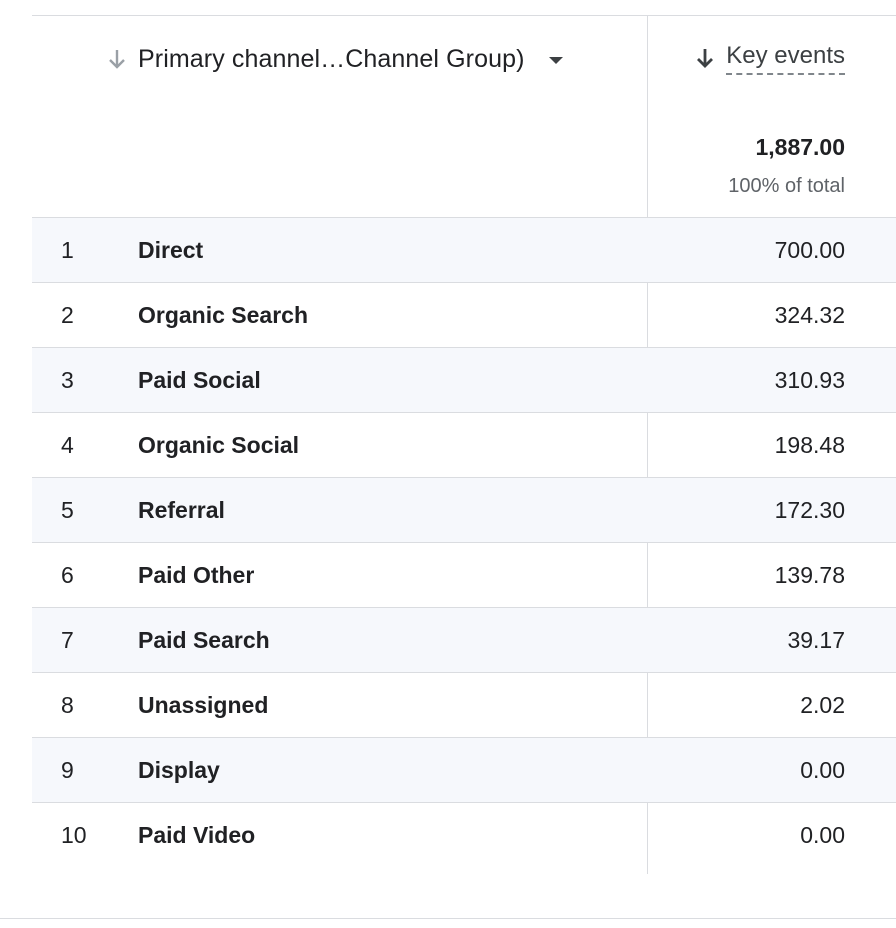 The height and width of the screenshot is (928, 896). Describe the element at coordinates (816, 640) in the screenshot. I see `key-events-value: 39.17` at that location.